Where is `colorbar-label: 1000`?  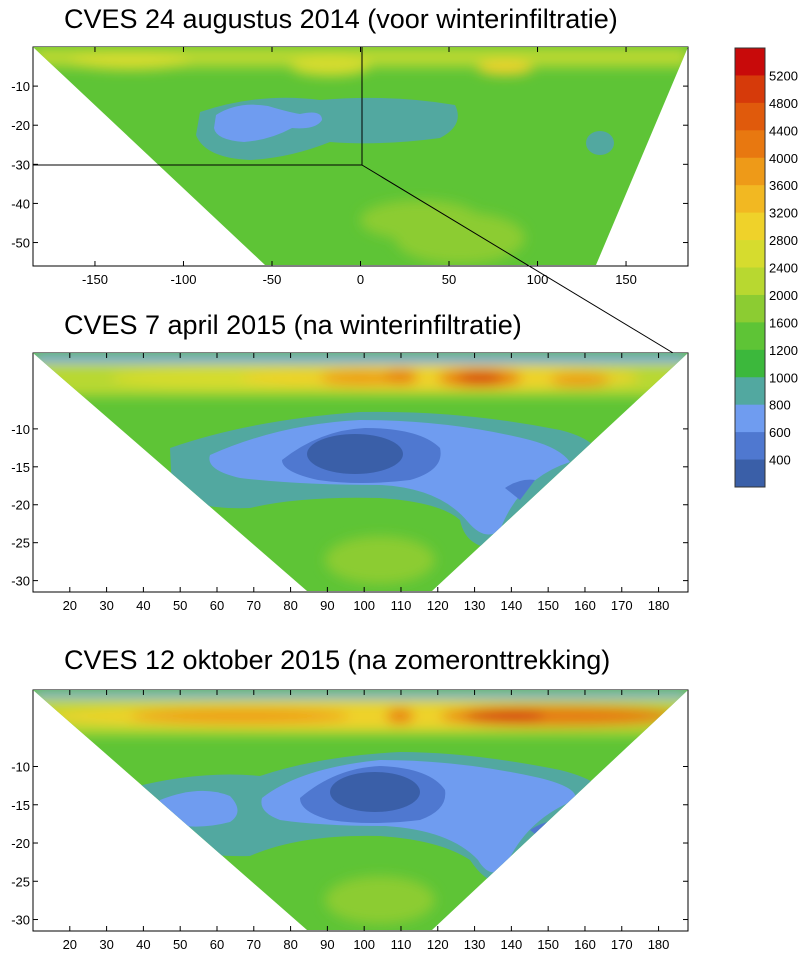 colorbar-label: 1000 is located at coordinates (783, 377).